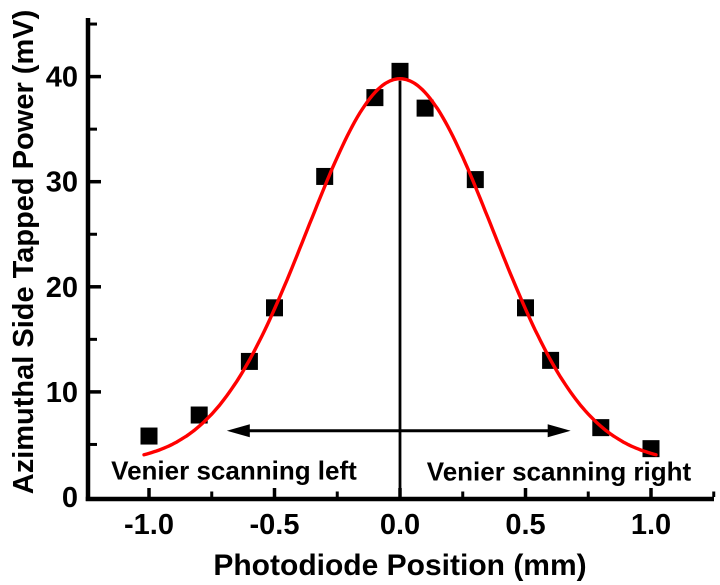 Image resolution: width=720 pixels, height=585 pixels. What do you see at coordinates (400, 565) in the screenshot?
I see `x-axis-title: Photodiode Position (mm)` at bounding box center [400, 565].